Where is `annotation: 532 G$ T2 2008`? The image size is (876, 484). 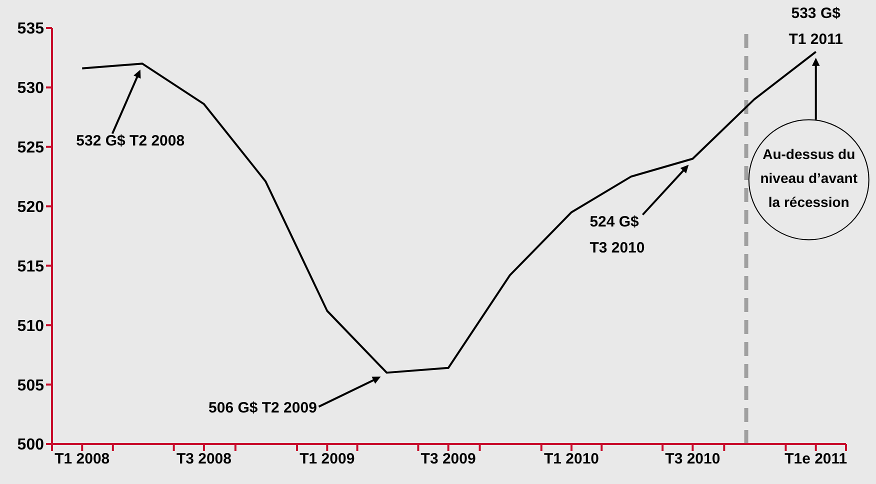 annotation: 532 G$ T2 2008 is located at coordinates (130, 141).